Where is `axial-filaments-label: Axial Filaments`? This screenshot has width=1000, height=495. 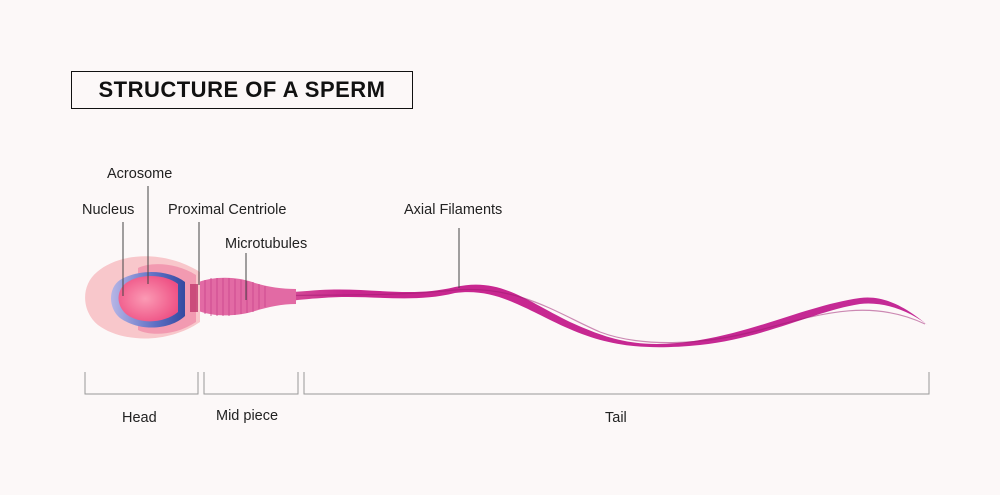 axial-filaments-label: Axial Filaments is located at coordinates (453, 210).